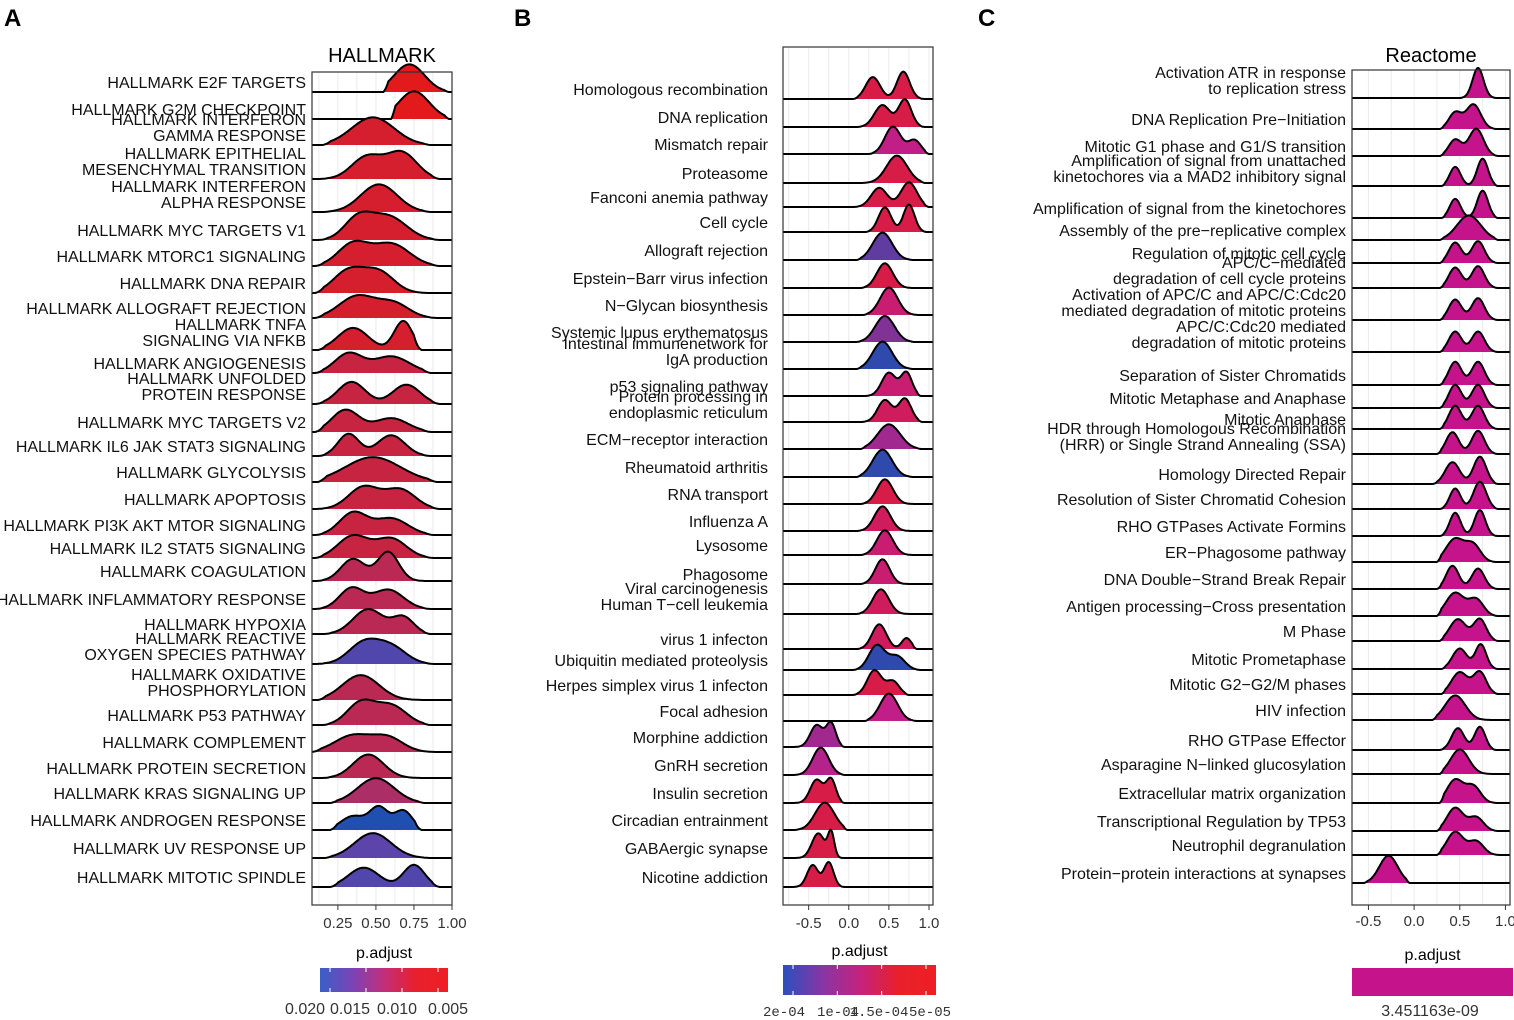 This screenshot has width=1514, height=1020. What do you see at coordinates (153, 600) in the screenshot?
I see `row-label: HALLMARK INFLAMMATORY RESPONSE` at bounding box center [153, 600].